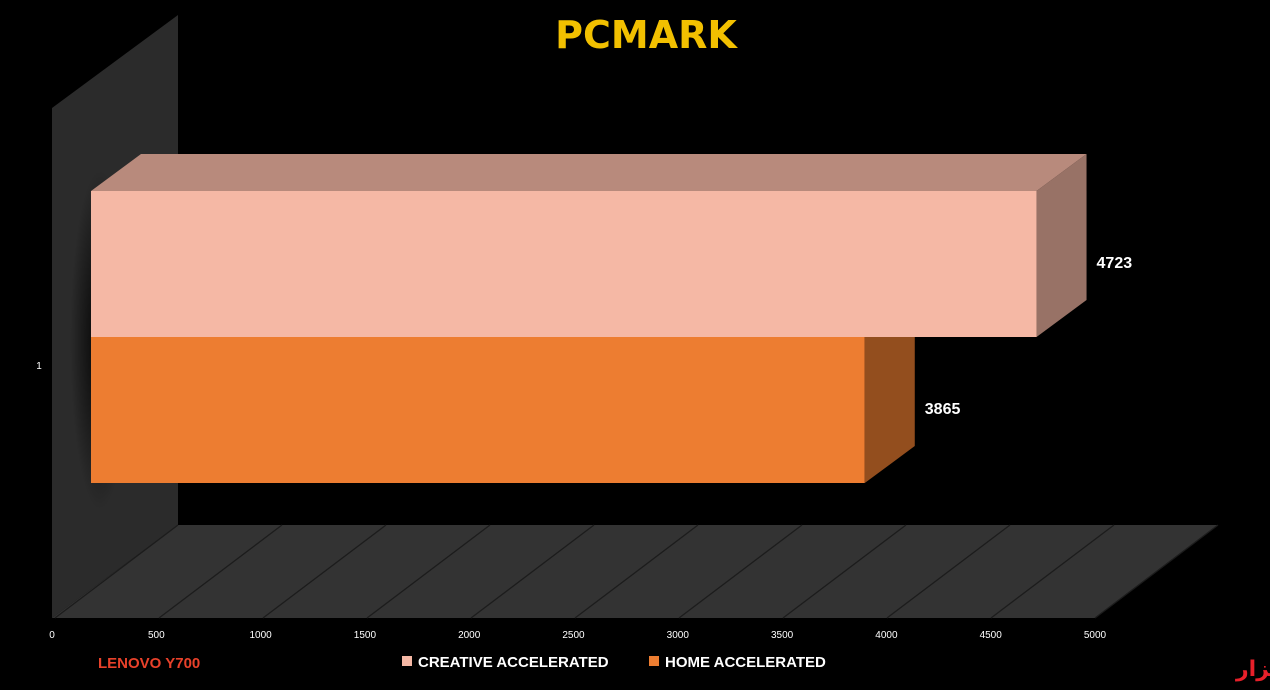 The width and height of the screenshot is (1270, 690). I want to click on x-tick-label: 2000, so click(469, 635).